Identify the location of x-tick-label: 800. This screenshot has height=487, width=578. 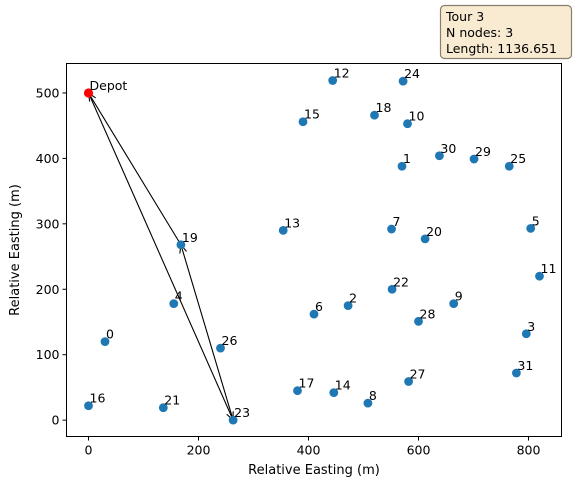
(529, 450).